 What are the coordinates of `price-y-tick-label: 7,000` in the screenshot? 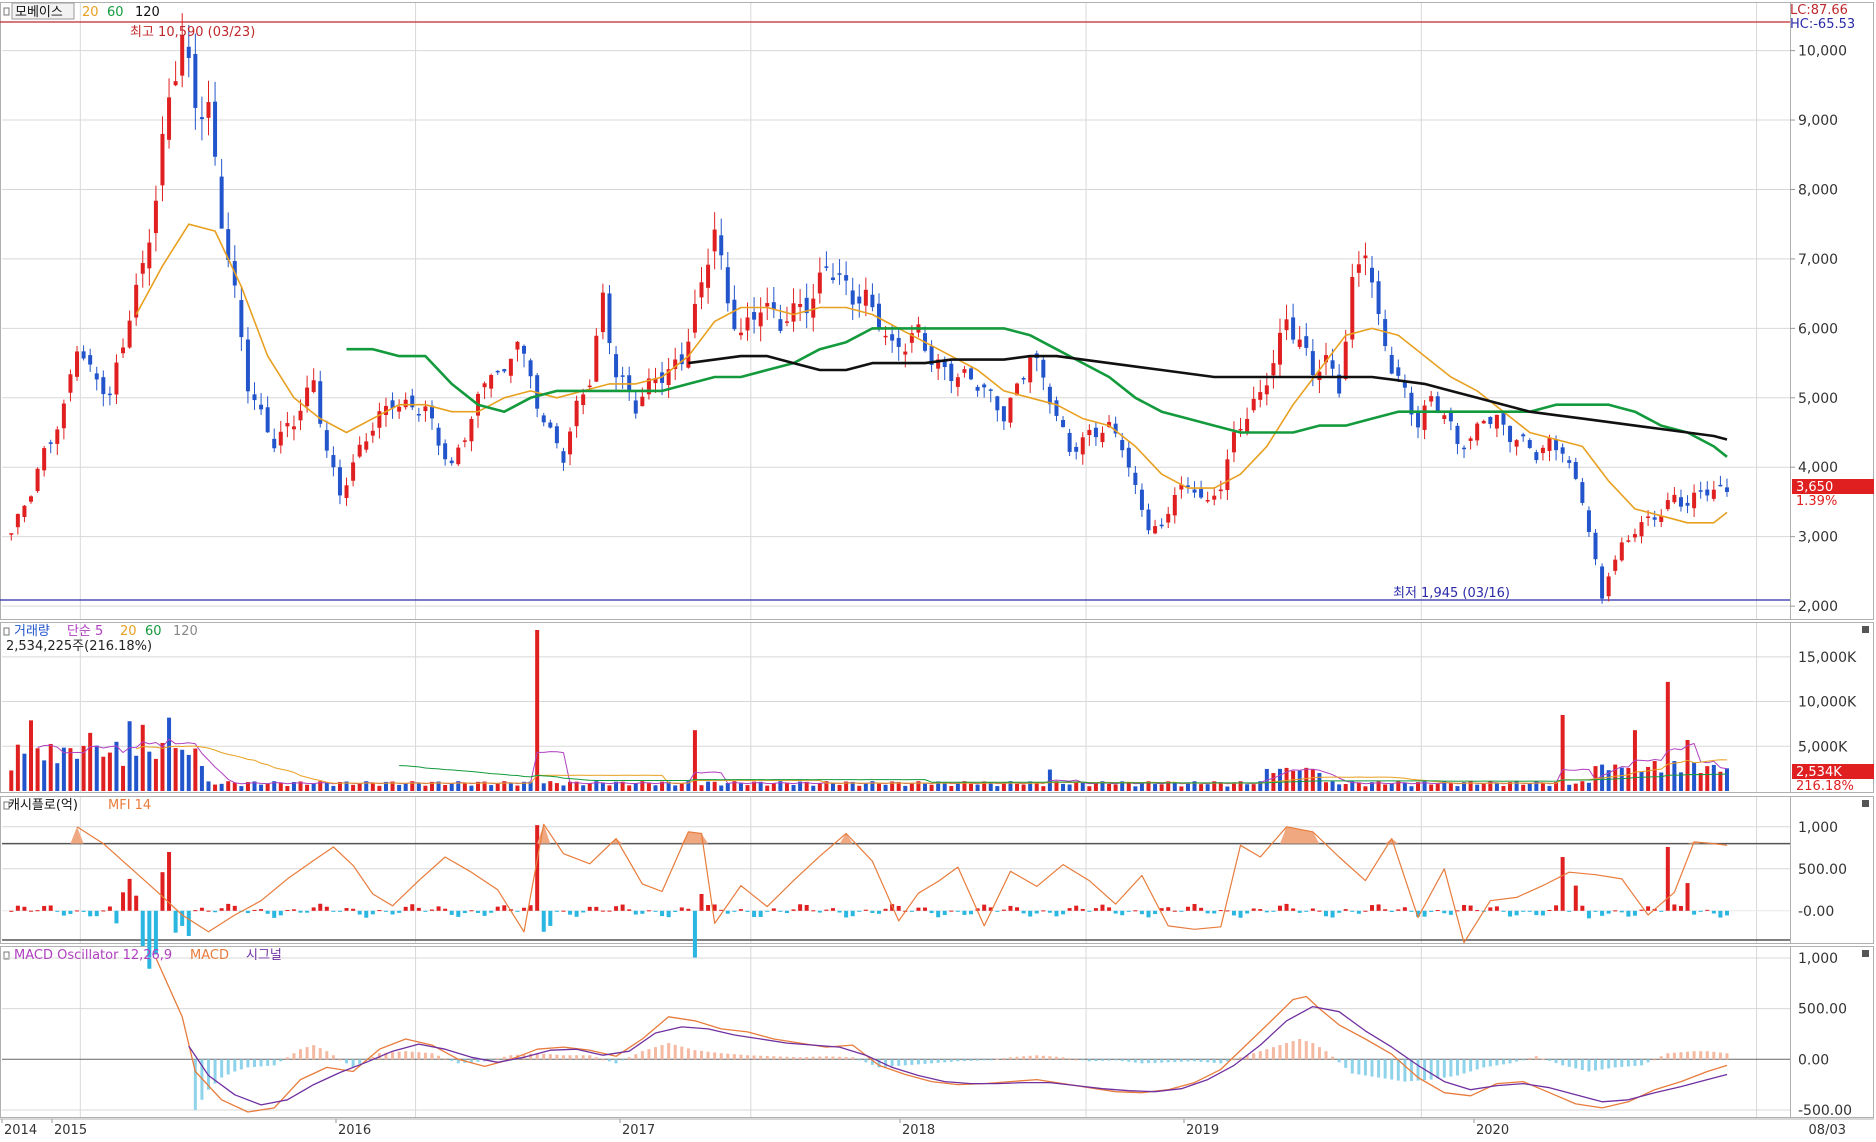 It's located at (1818, 260).